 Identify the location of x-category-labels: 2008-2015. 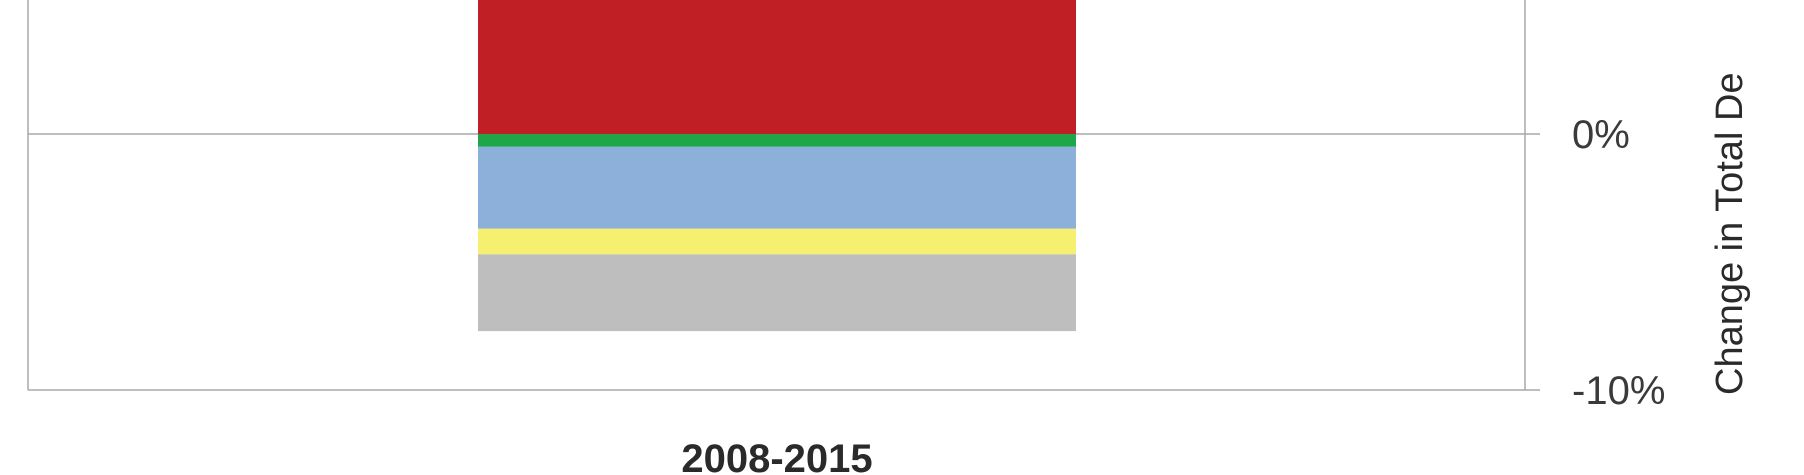
(776, 456).